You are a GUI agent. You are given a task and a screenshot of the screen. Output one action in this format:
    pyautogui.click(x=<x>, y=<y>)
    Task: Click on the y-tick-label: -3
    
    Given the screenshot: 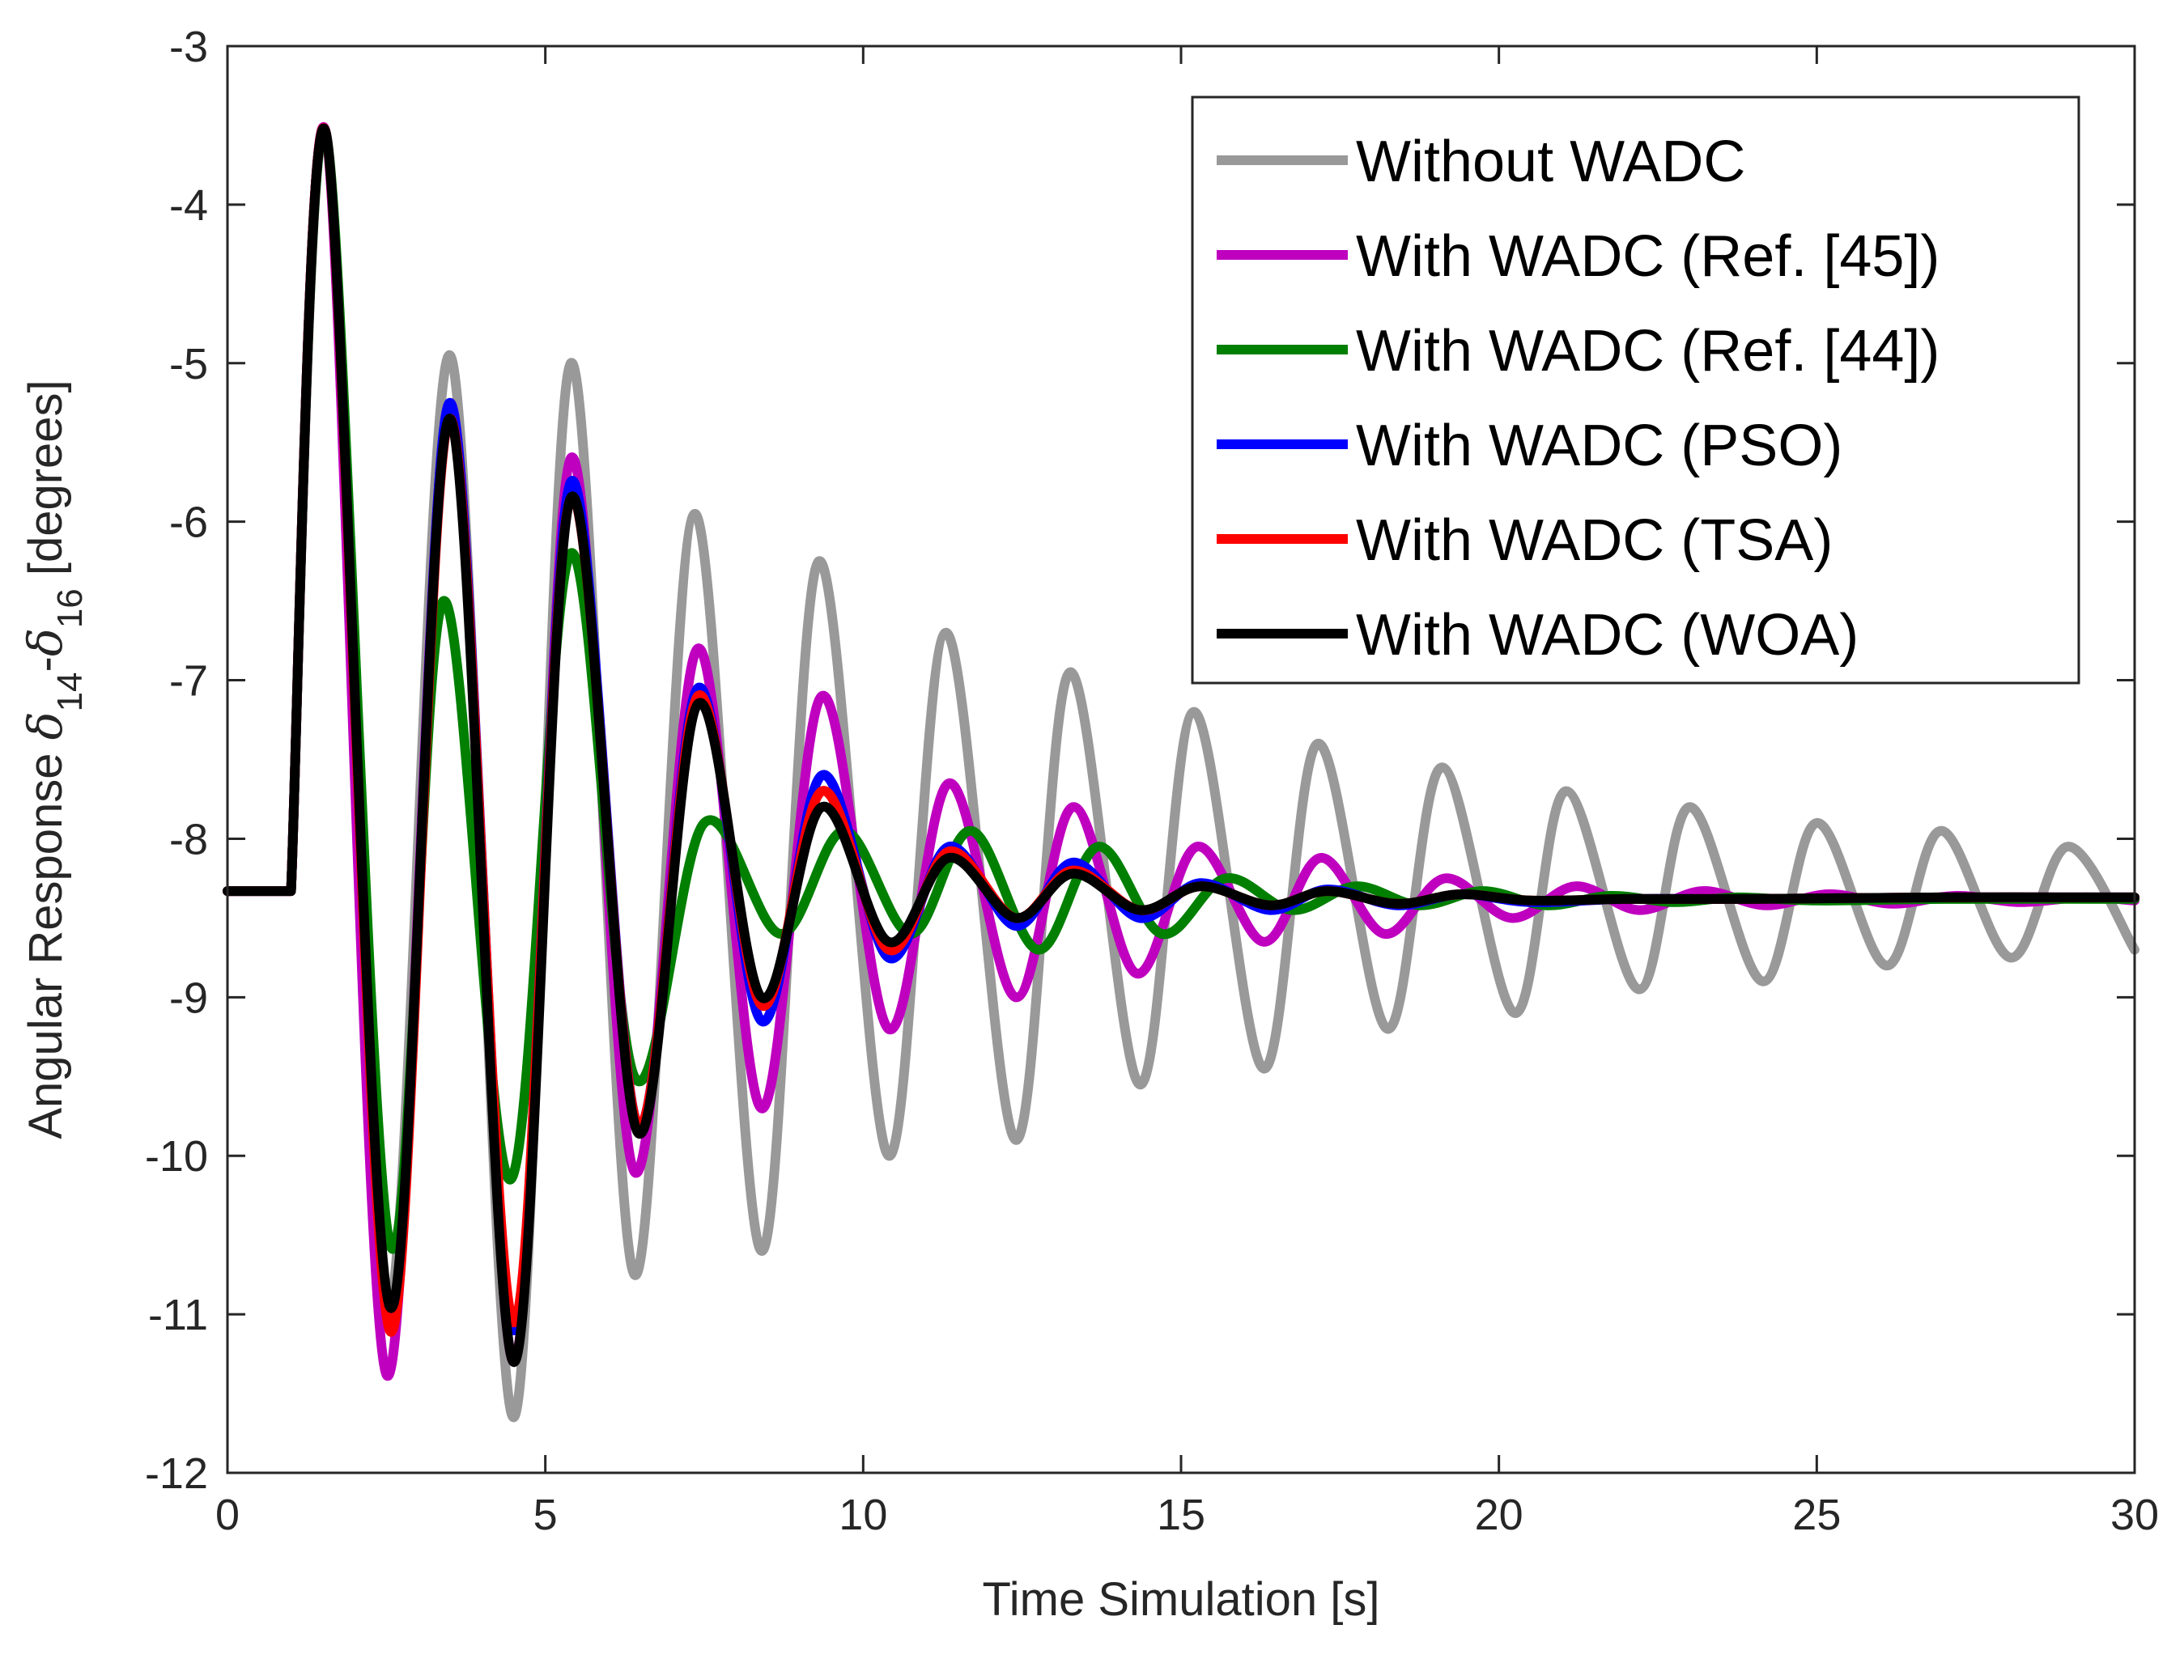 What is the action you would take?
    pyautogui.click(x=189, y=47)
    